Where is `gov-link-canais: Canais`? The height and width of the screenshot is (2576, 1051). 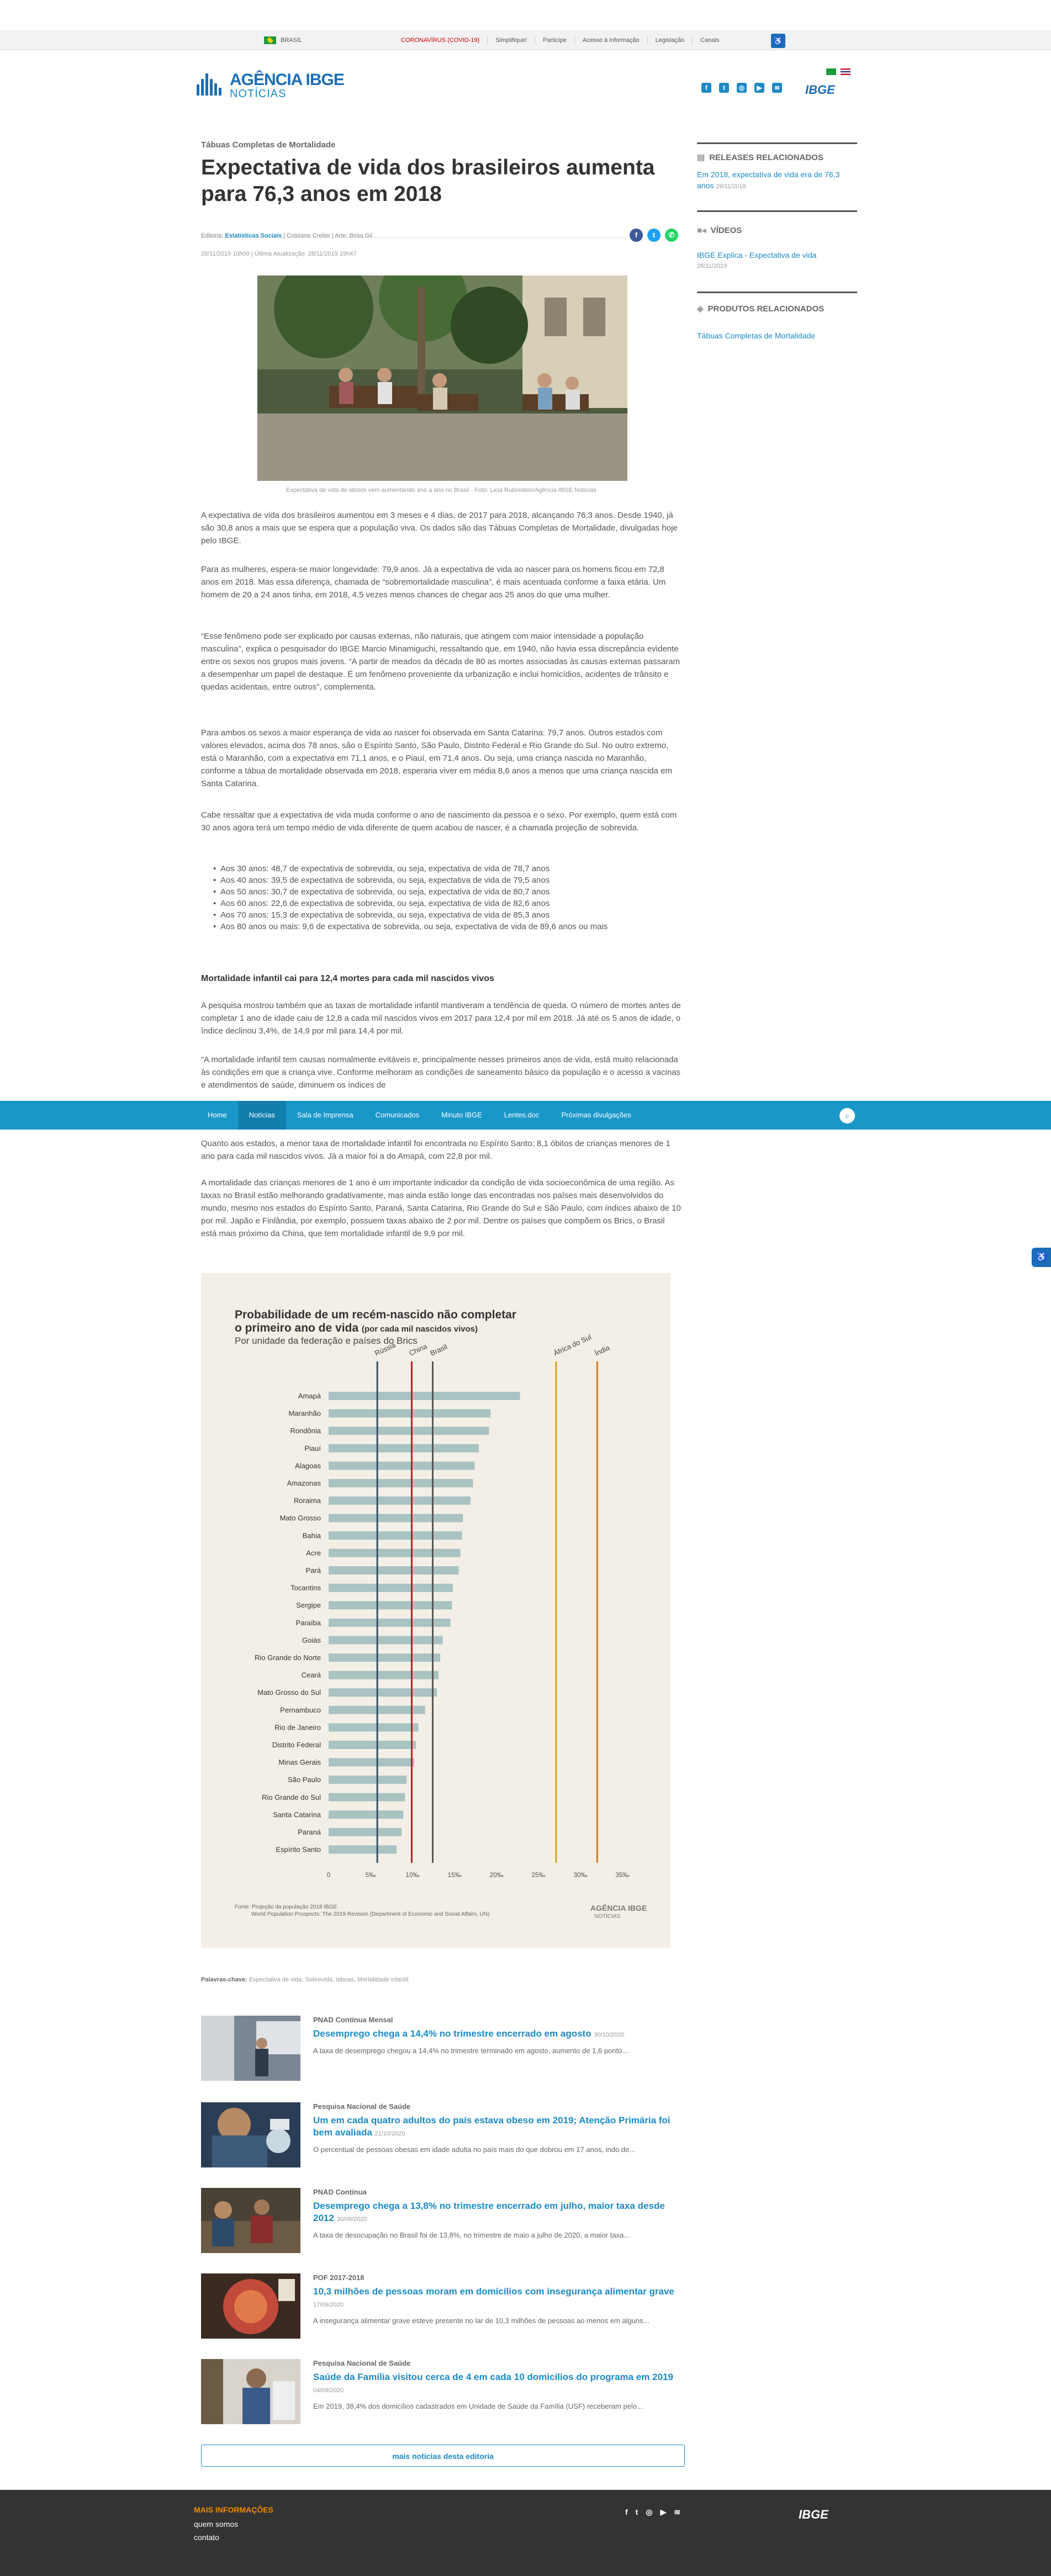 gov-link-canais: Canais is located at coordinates (709, 40).